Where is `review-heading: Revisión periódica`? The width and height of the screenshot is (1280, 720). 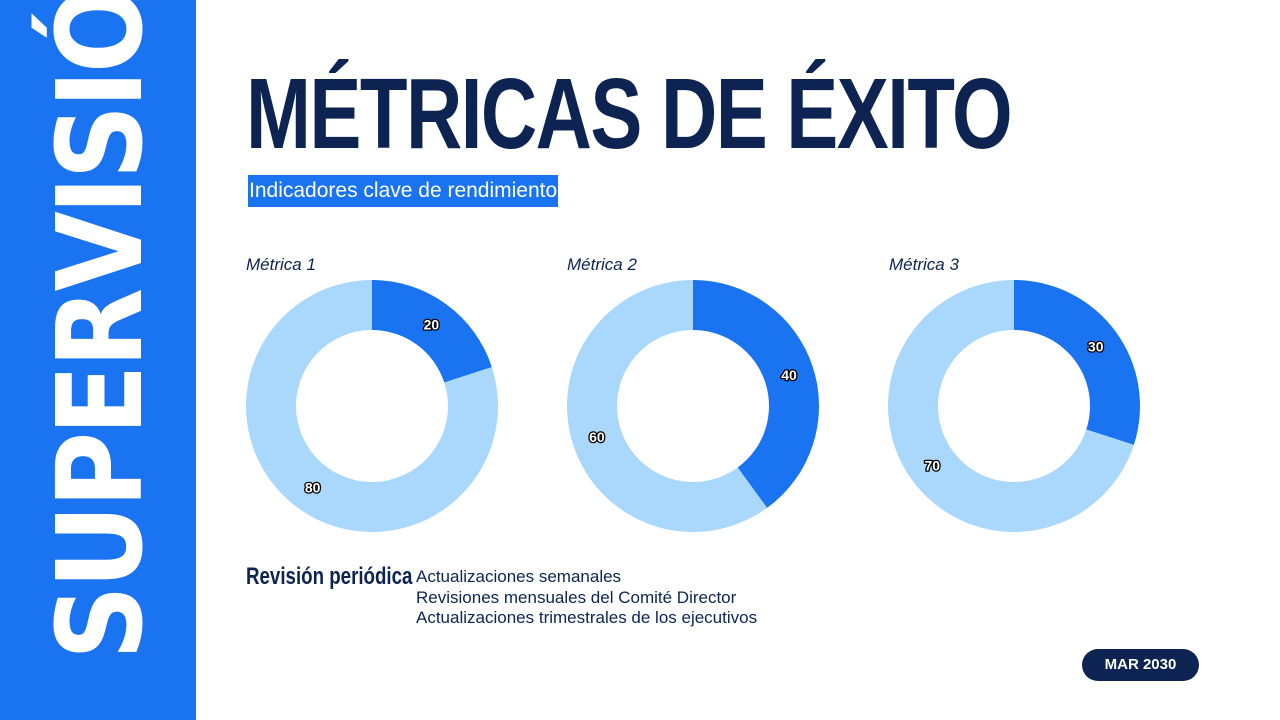 review-heading: Revisión periódica is located at coordinates (329, 576).